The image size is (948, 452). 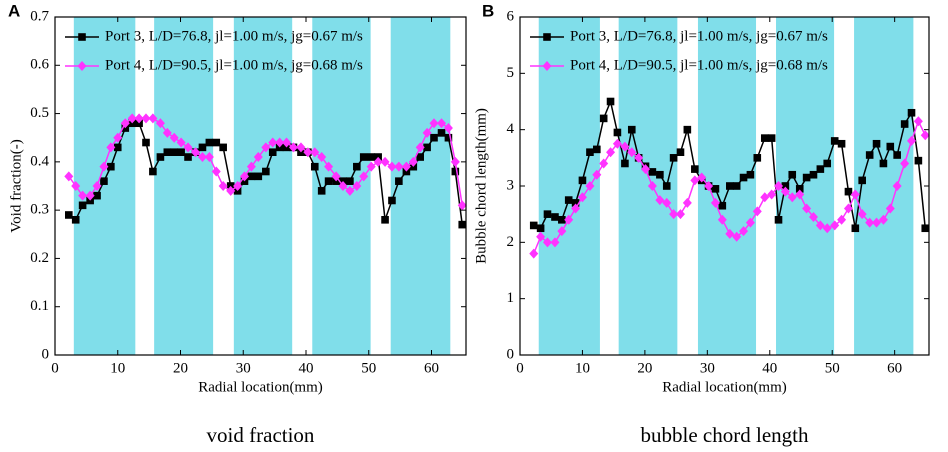 What do you see at coordinates (39, 210) in the screenshot?
I see `y-tick-label: 0.3` at bounding box center [39, 210].